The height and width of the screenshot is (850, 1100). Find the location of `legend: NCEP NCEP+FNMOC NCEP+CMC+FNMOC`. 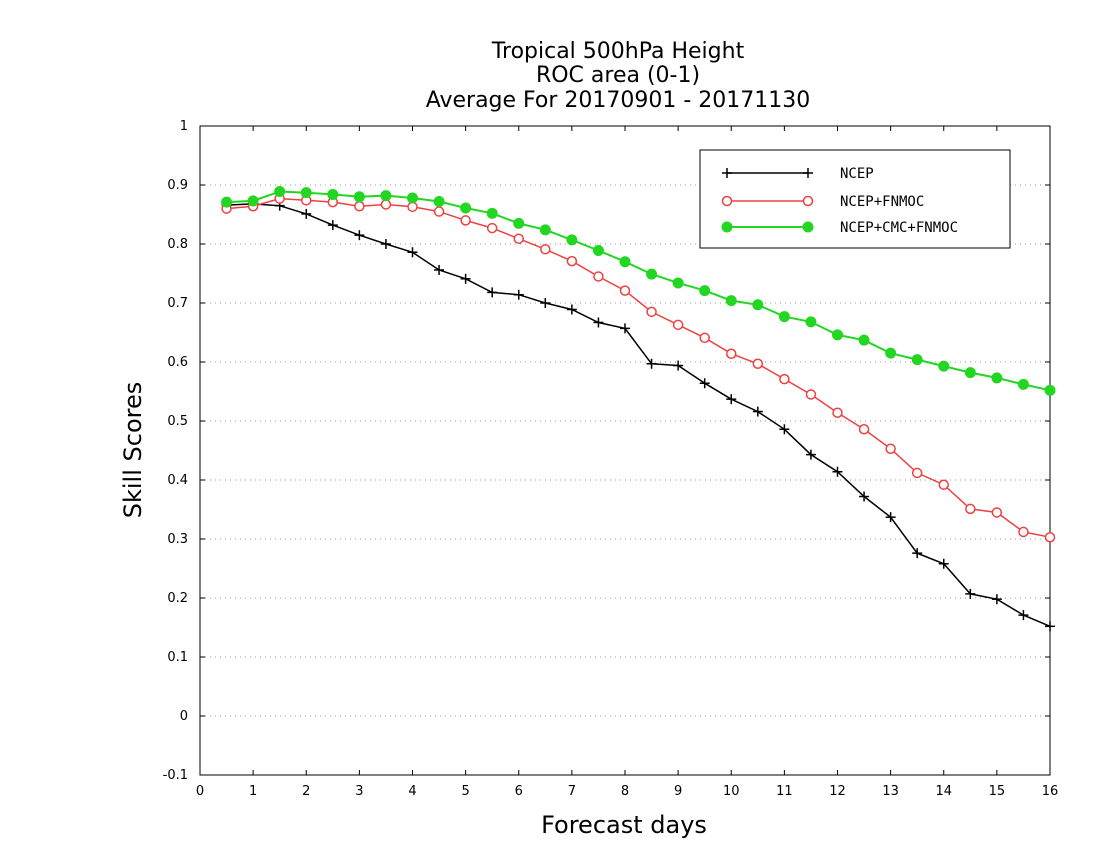

legend: NCEP NCEP+FNMOC NCEP+CMC+FNMOC is located at coordinates (855, 199).